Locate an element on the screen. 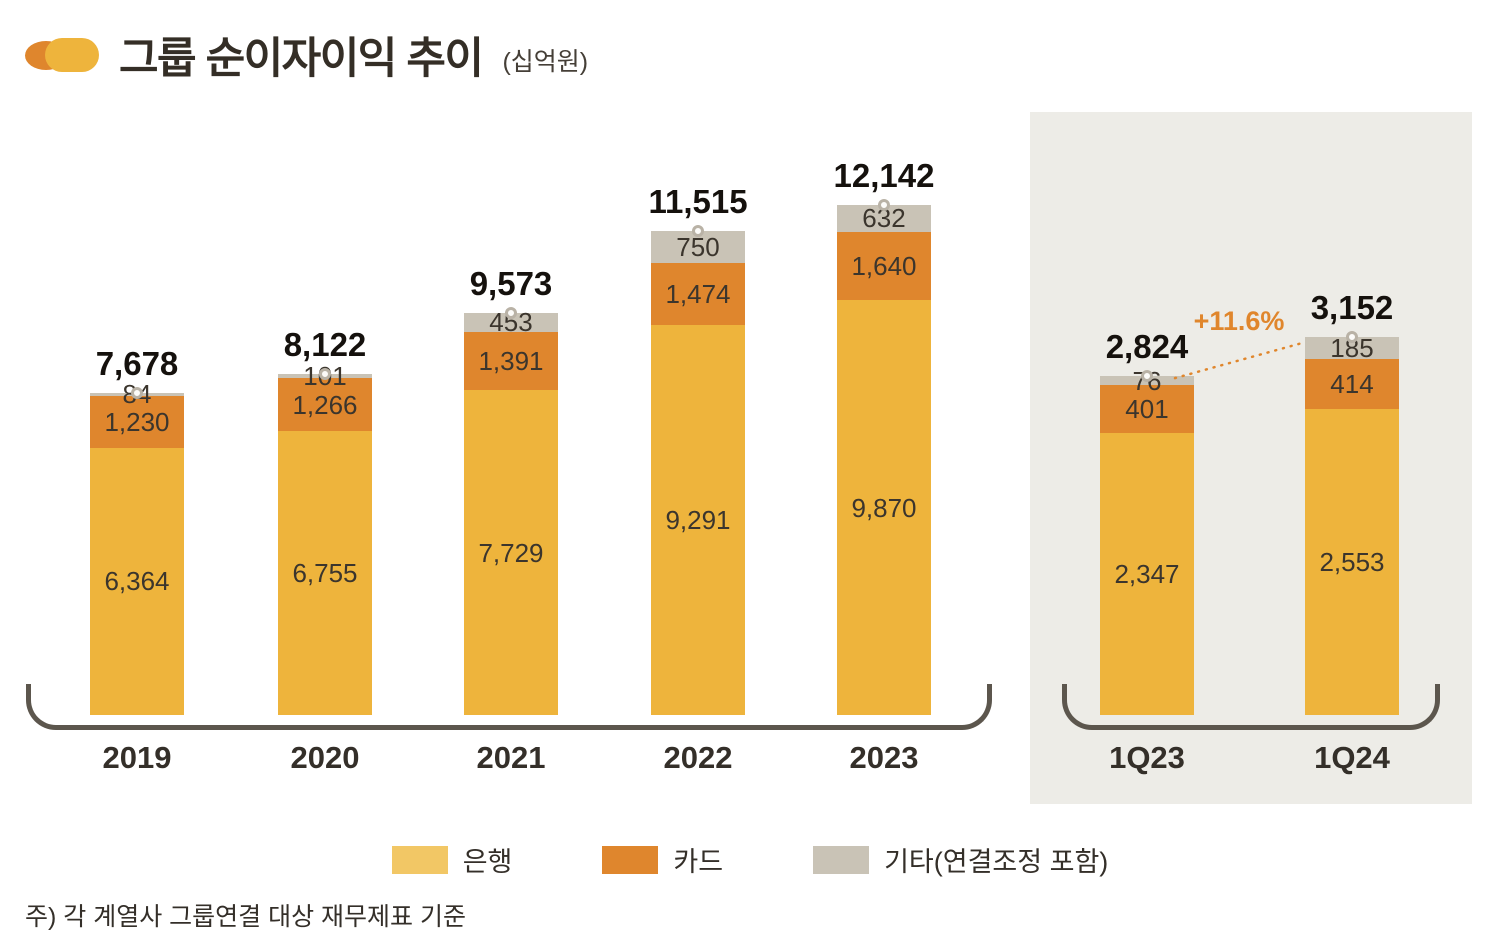  bar-2022: 750 1,474 9,291 is located at coordinates (698, 473).